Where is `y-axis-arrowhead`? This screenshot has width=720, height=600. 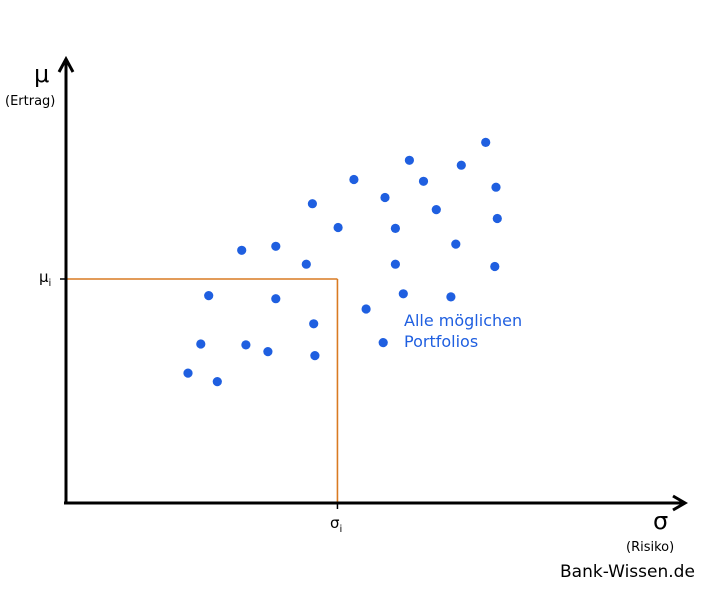
y-axis-arrowhead is located at coordinates (66, 64).